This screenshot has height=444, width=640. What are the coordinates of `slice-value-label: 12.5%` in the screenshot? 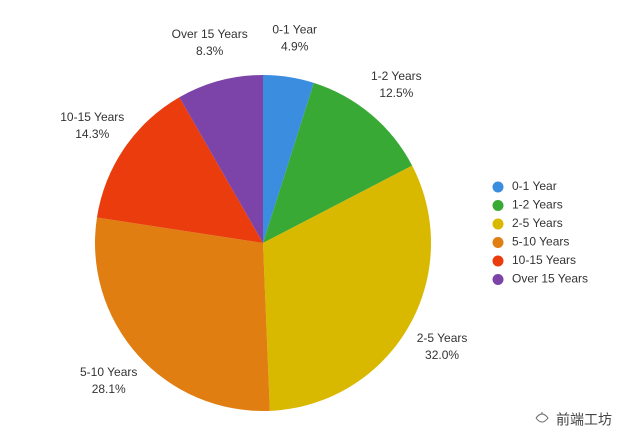 It's located at (396, 93).